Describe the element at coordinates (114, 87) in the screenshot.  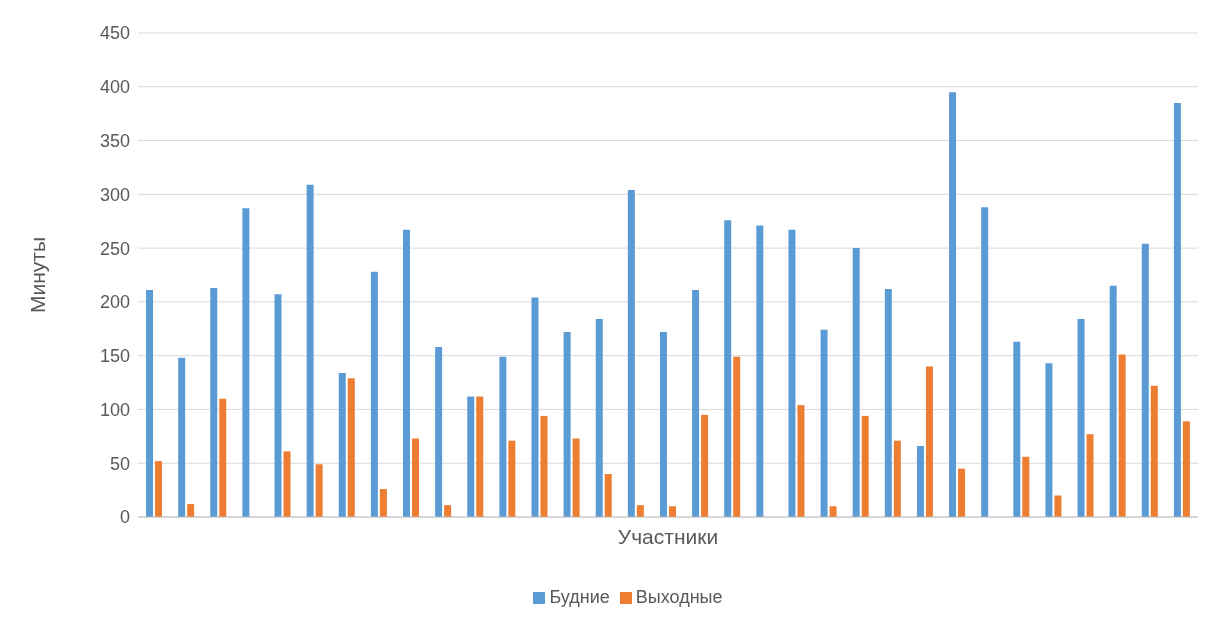
I see `y-tick-label: 400` at that location.